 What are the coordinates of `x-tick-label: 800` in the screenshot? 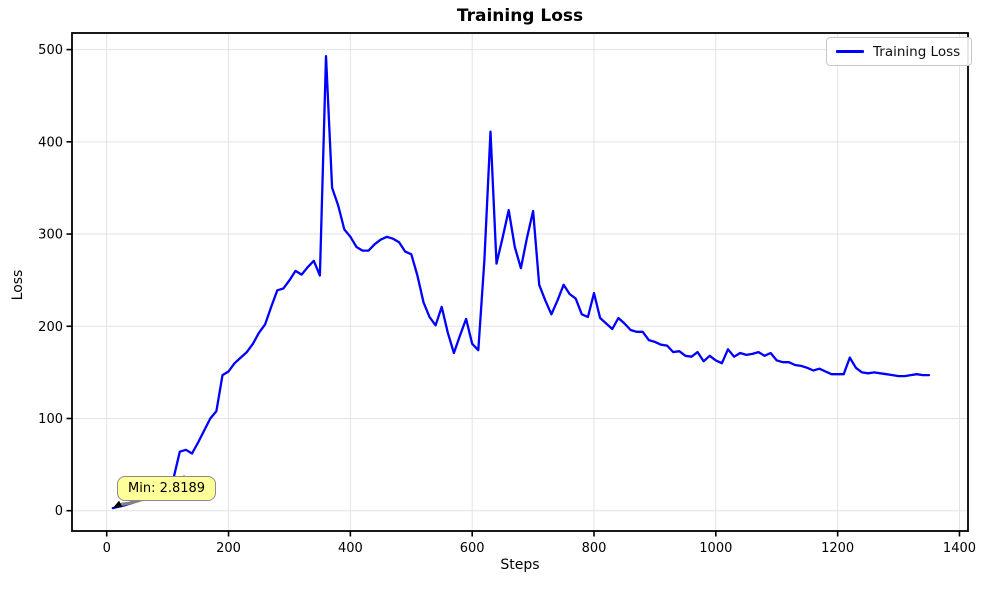 It's located at (594, 548).